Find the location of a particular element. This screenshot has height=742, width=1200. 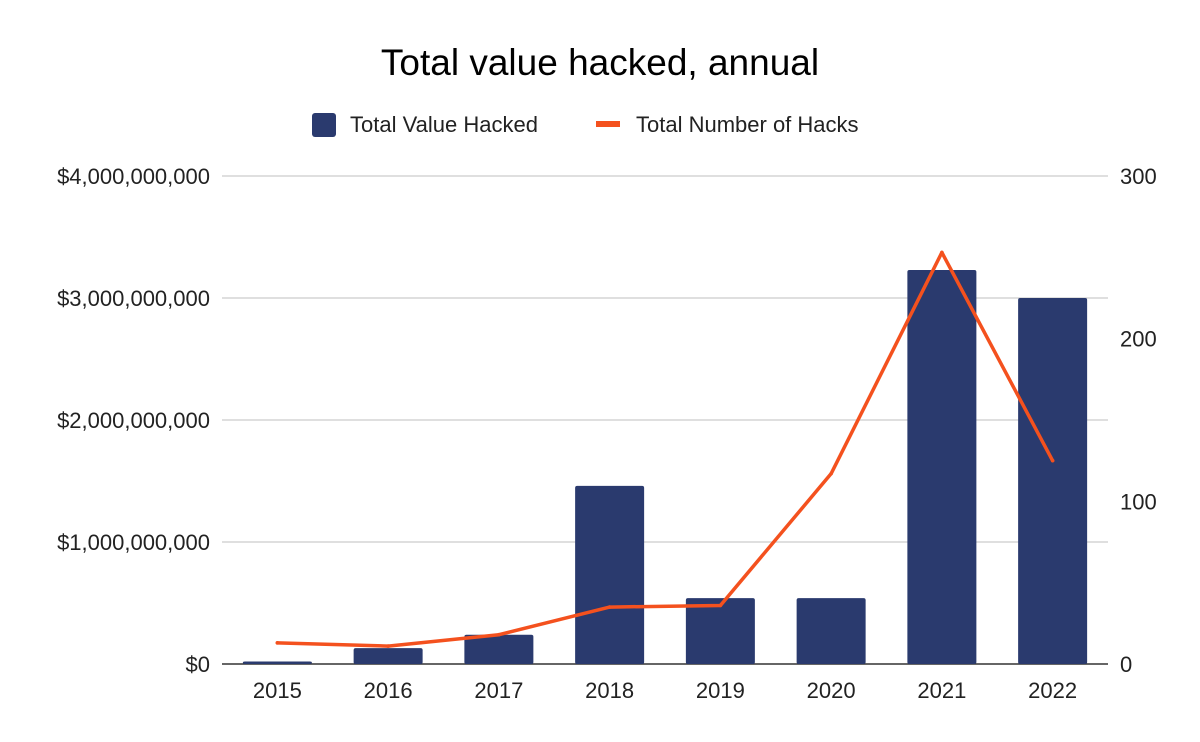

x-axis: 2015 2016 2017 2018 2019 2020 2021 2022 is located at coordinates (665, 690).